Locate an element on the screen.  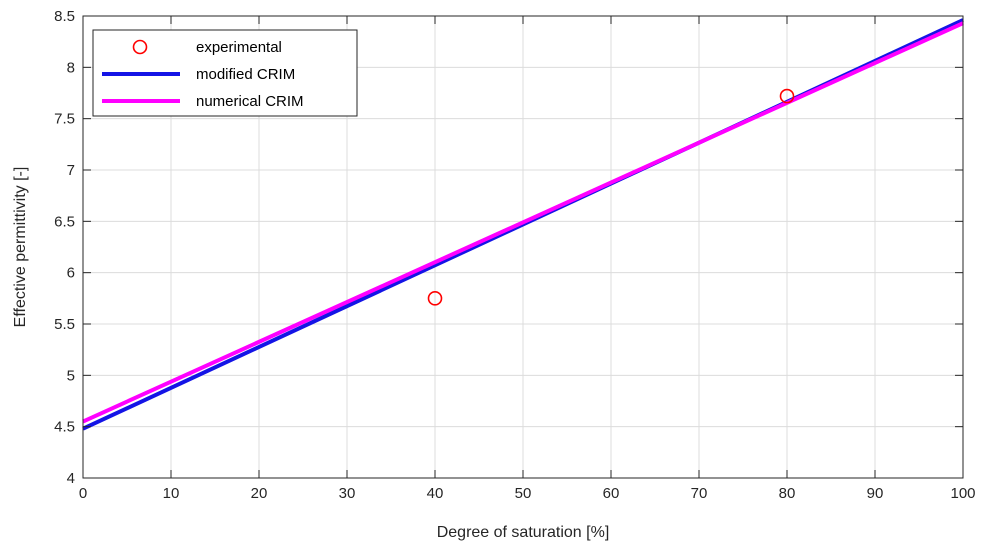
y-axis-label: Effective permittivity [-] is located at coordinates (20, 247).